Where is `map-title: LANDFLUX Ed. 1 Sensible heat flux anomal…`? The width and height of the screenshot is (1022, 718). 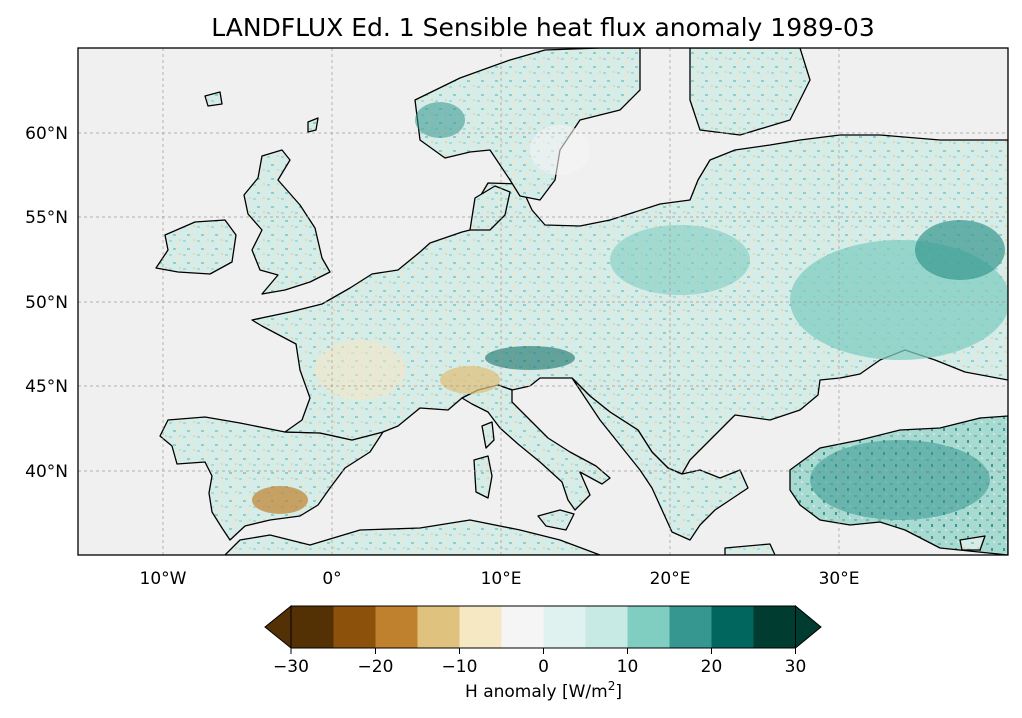 map-title: LANDFLUX Ed. 1 Sensible heat flux anomal… is located at coordinates (543, 27).